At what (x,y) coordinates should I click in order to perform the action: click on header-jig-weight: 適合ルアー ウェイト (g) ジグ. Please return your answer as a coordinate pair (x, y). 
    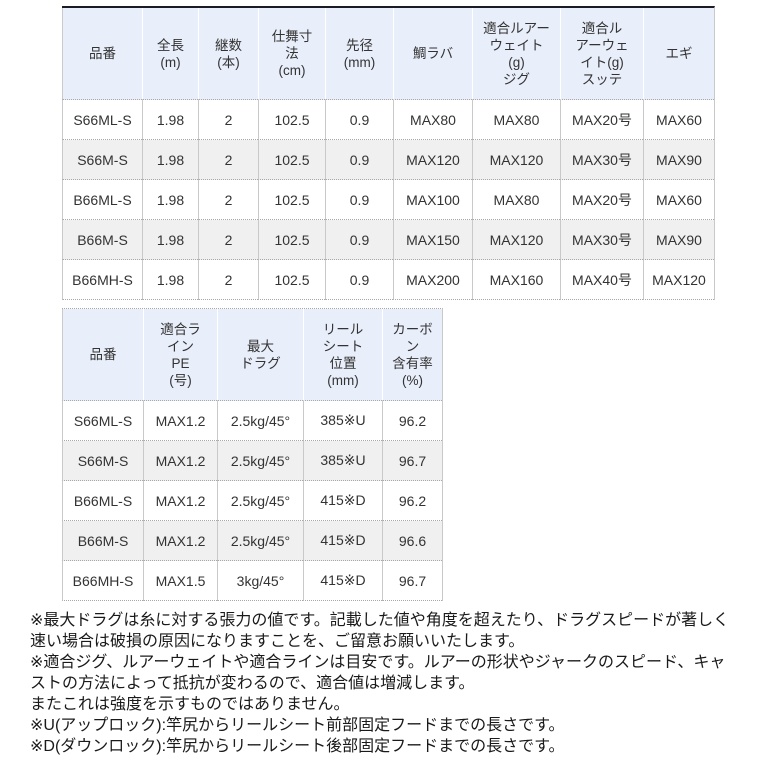
    Looking at the image, I should click on (516, 54).